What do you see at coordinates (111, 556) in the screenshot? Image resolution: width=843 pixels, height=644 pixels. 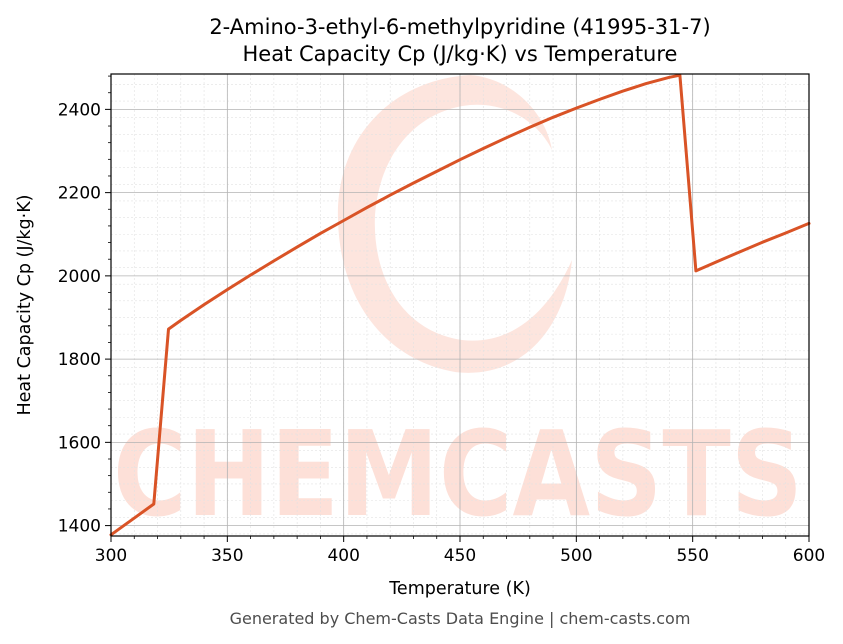 I see `x-tick-label: 300` at bounding box center [111, 556].